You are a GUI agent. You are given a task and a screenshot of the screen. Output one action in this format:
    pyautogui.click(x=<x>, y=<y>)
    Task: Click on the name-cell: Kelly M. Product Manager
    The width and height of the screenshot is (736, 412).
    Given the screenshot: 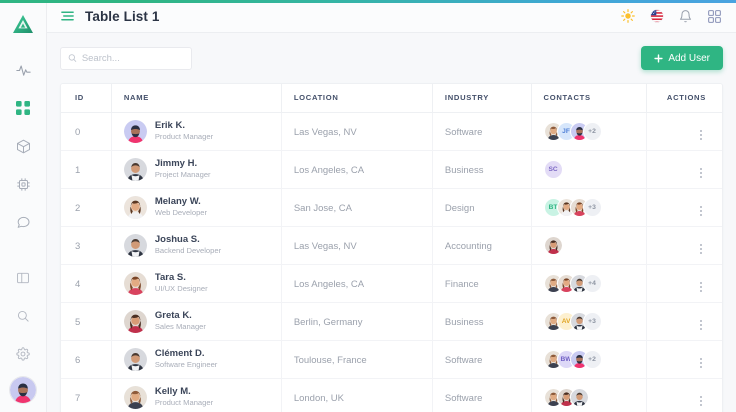 What is the action you would take?
    pyautogui.click(x=202, y=397)
    